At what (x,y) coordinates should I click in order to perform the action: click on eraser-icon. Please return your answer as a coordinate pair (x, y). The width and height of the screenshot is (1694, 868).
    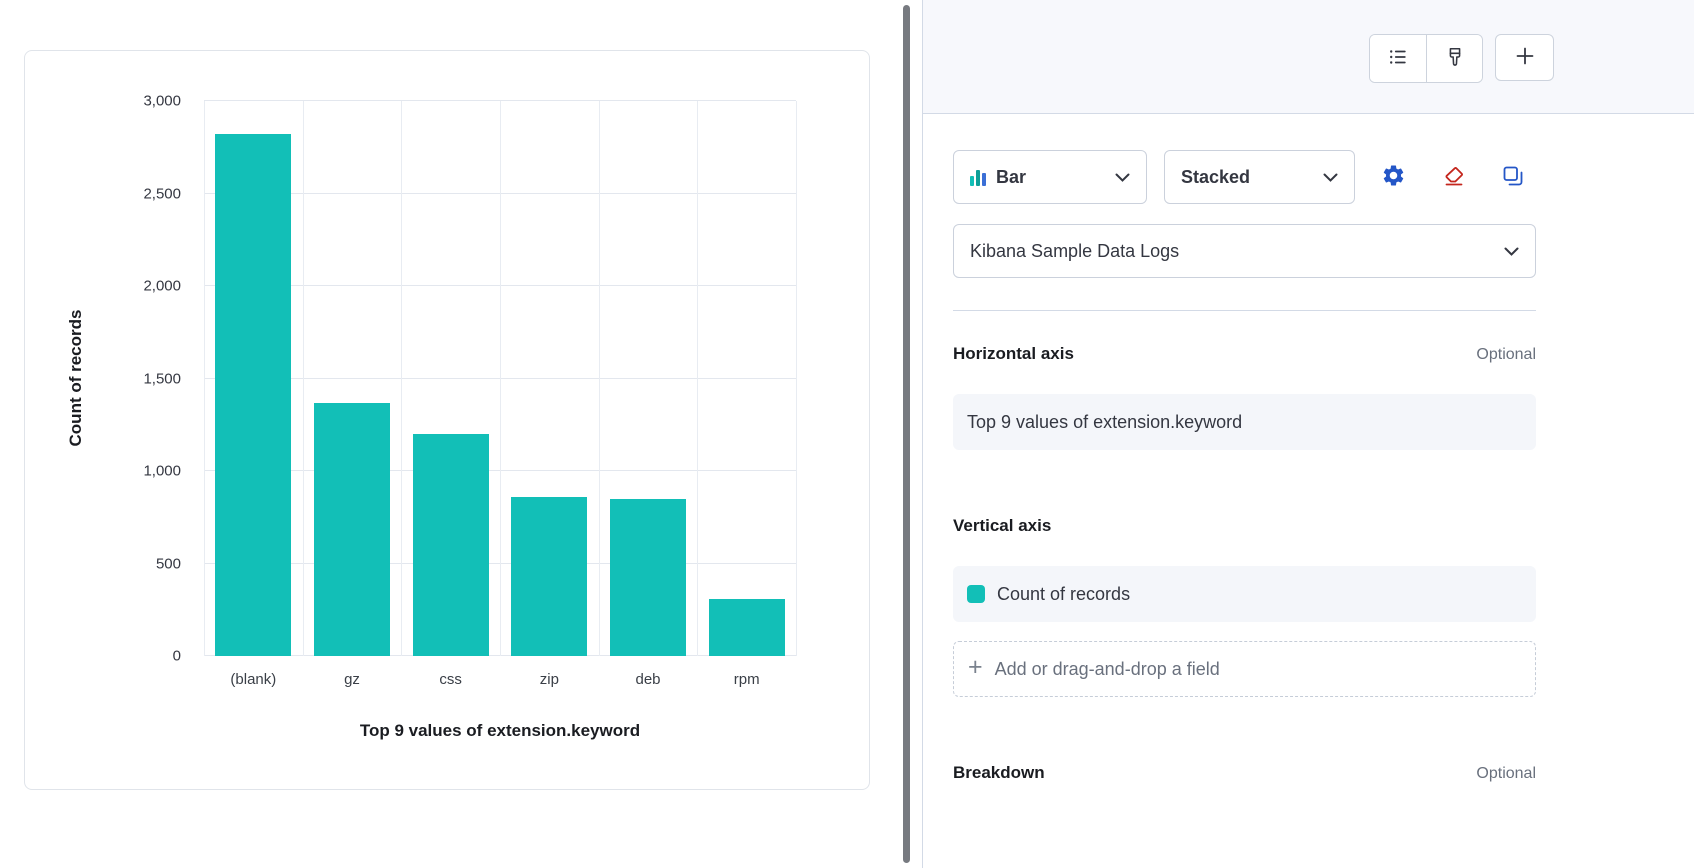
    Looking at the image, I should click on (1454, 177).